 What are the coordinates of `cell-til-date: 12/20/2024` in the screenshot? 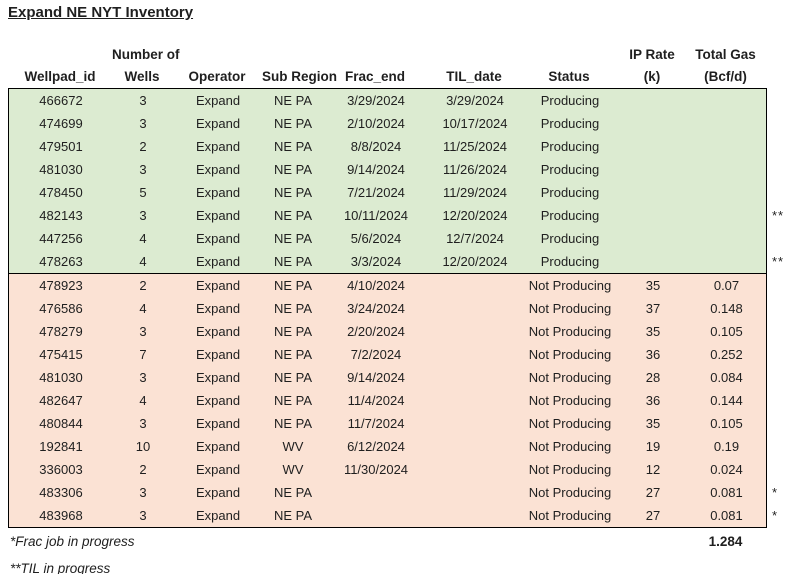 It's located at (475, 261).